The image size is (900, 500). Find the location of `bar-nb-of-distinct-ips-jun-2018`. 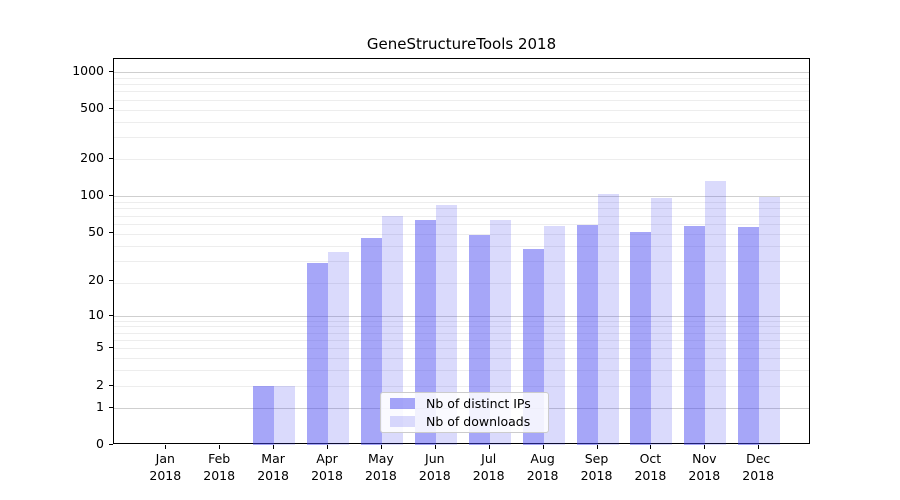

bar-nb-of-distinct-ips-jun-2018 is located at coordinates (425, 332).